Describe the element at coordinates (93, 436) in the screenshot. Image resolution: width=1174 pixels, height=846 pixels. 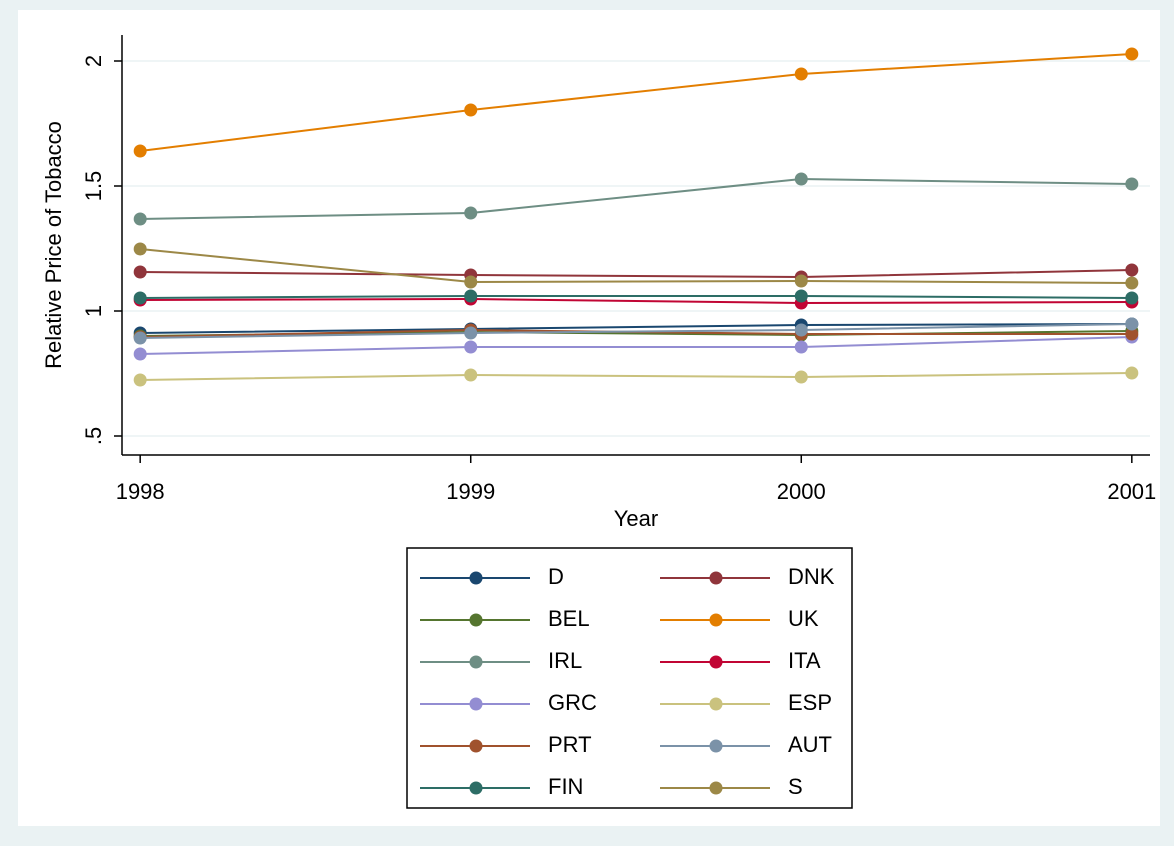
I see `y-tick-label: .5` at that location.